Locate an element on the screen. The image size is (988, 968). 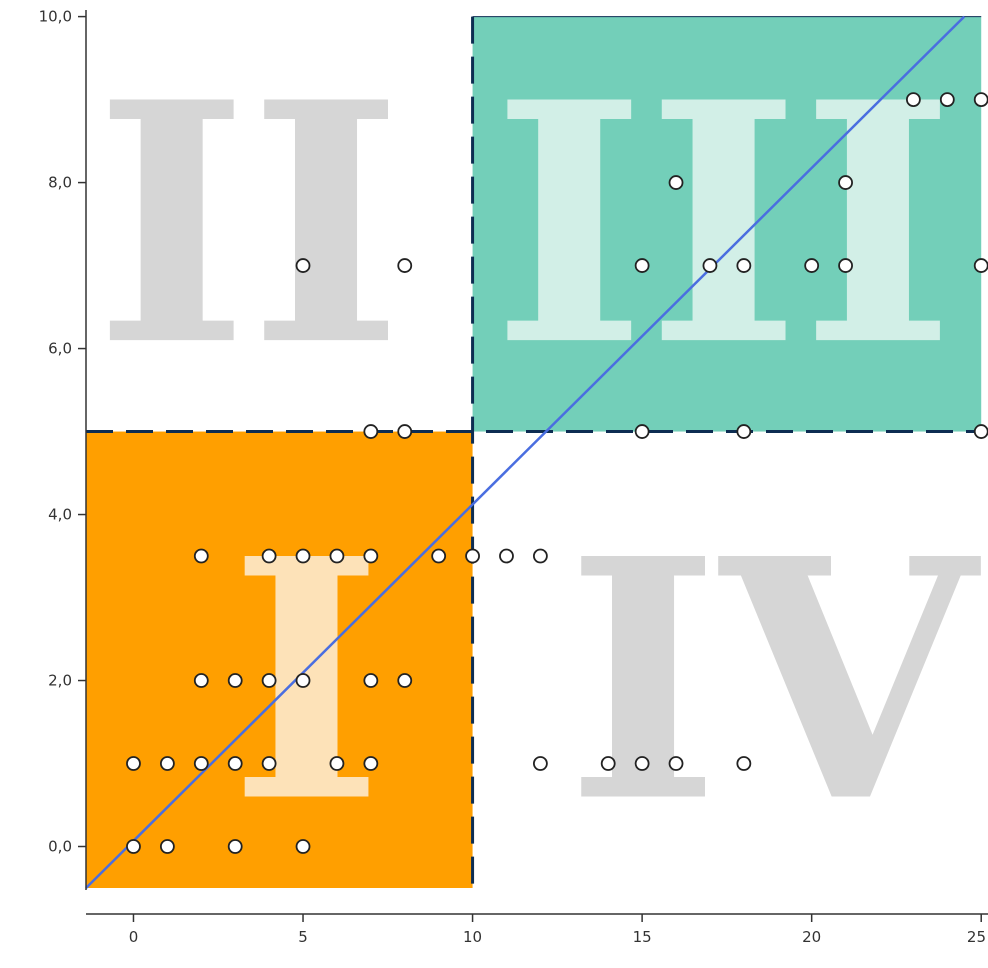
y-tick-label: 2,0 is located at coordinates (60, 681).